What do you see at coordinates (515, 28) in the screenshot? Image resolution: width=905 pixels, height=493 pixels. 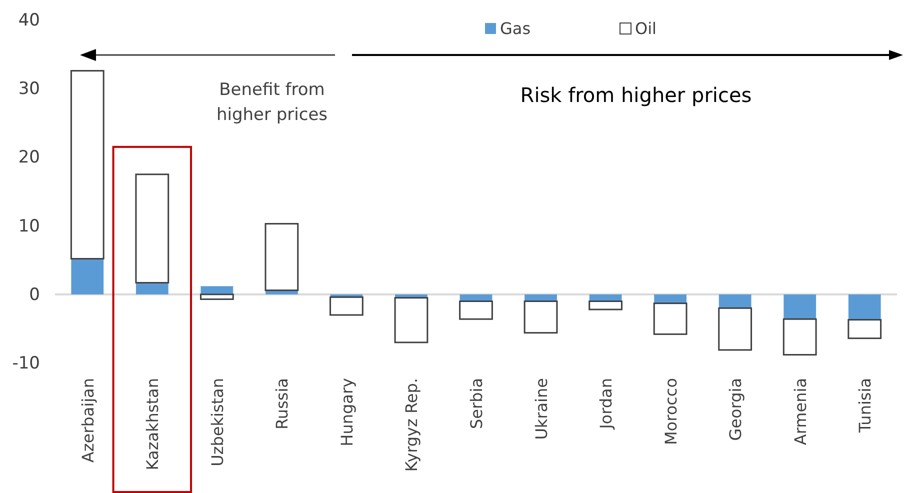 I see `legend-label: Gas` at bounding box center [515, 28].